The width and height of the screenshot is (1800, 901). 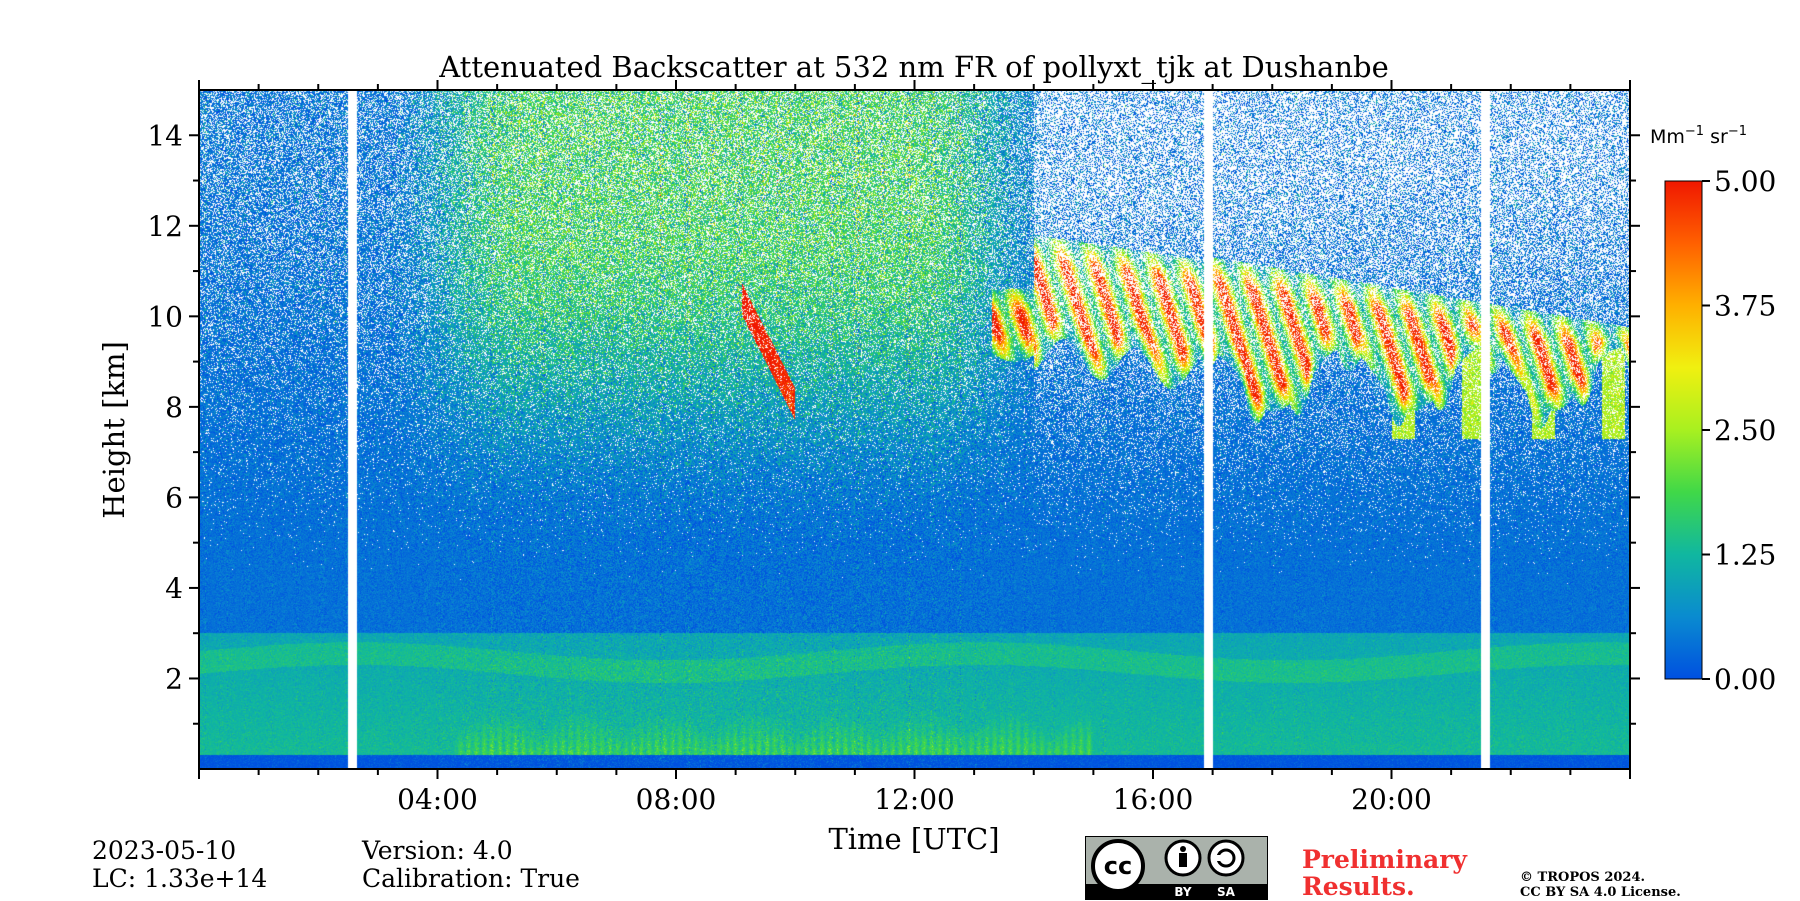 I want to click on colorbar-tick-label: 3.75, so click(x=1745, y=306).